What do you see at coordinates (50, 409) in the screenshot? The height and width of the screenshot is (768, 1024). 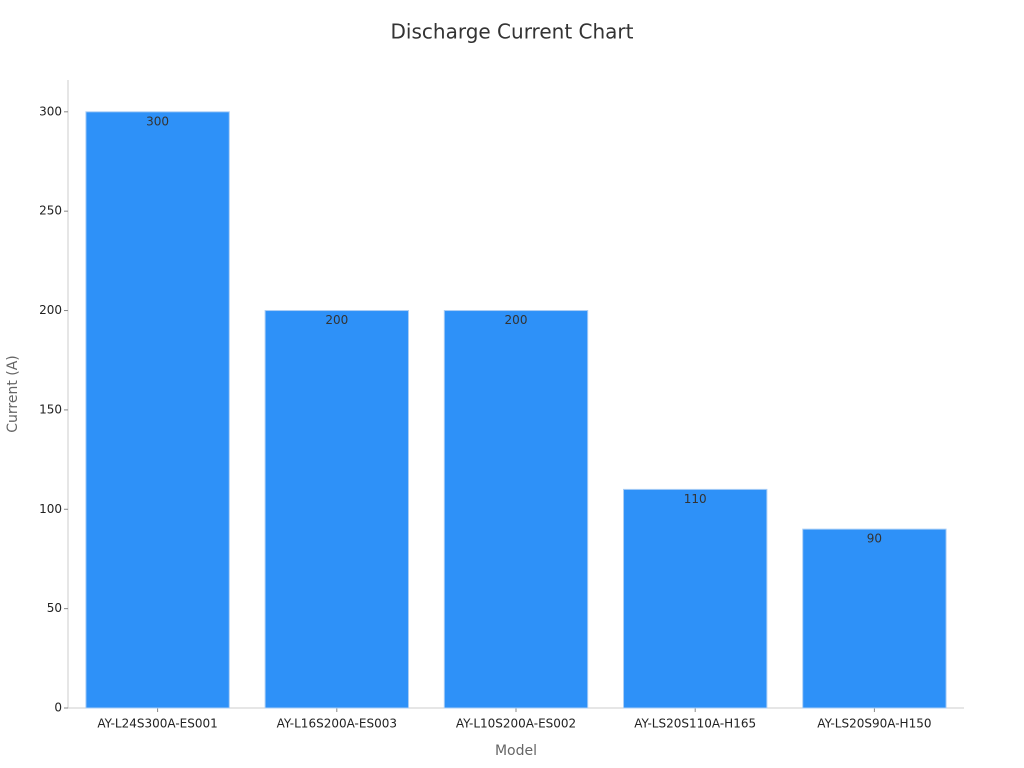 I see `y-tick-label: 150` at bounding box center [50, 409].